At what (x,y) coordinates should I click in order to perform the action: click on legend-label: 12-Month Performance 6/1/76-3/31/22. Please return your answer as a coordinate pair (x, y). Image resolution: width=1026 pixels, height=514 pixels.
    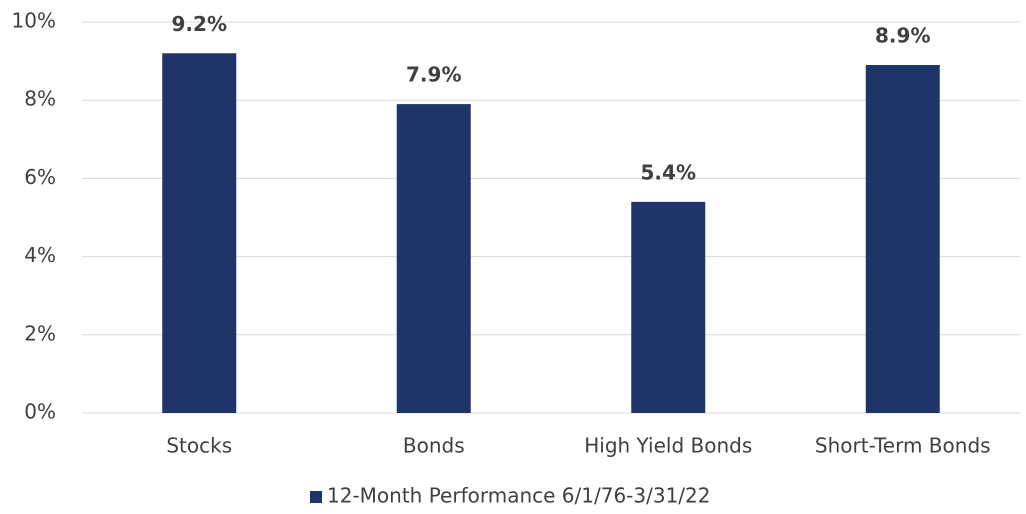
    Looking at the image, I should click on (519, 496).